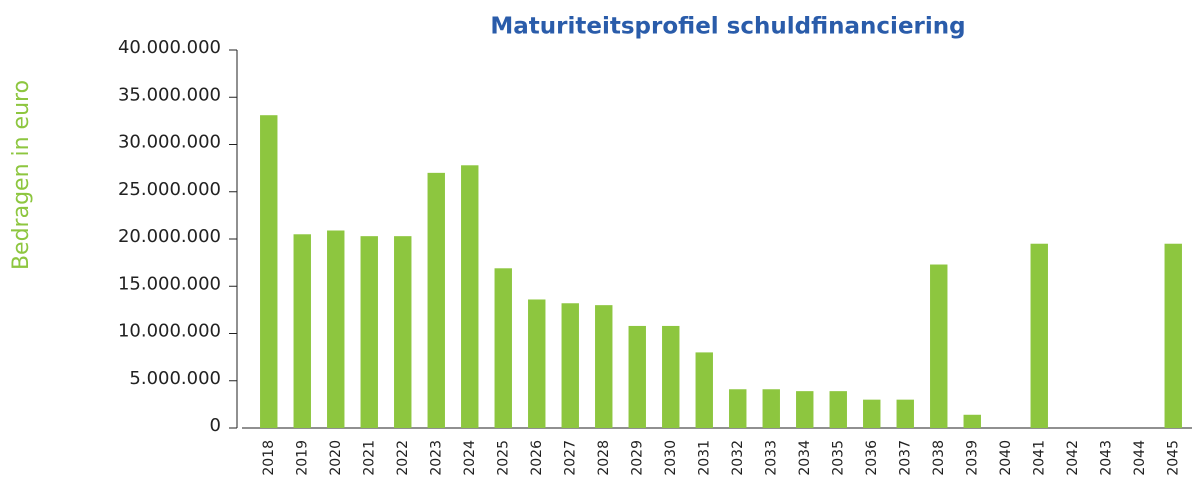  I want to click on y-tick-label: 15.000.000, so click(169, 283).